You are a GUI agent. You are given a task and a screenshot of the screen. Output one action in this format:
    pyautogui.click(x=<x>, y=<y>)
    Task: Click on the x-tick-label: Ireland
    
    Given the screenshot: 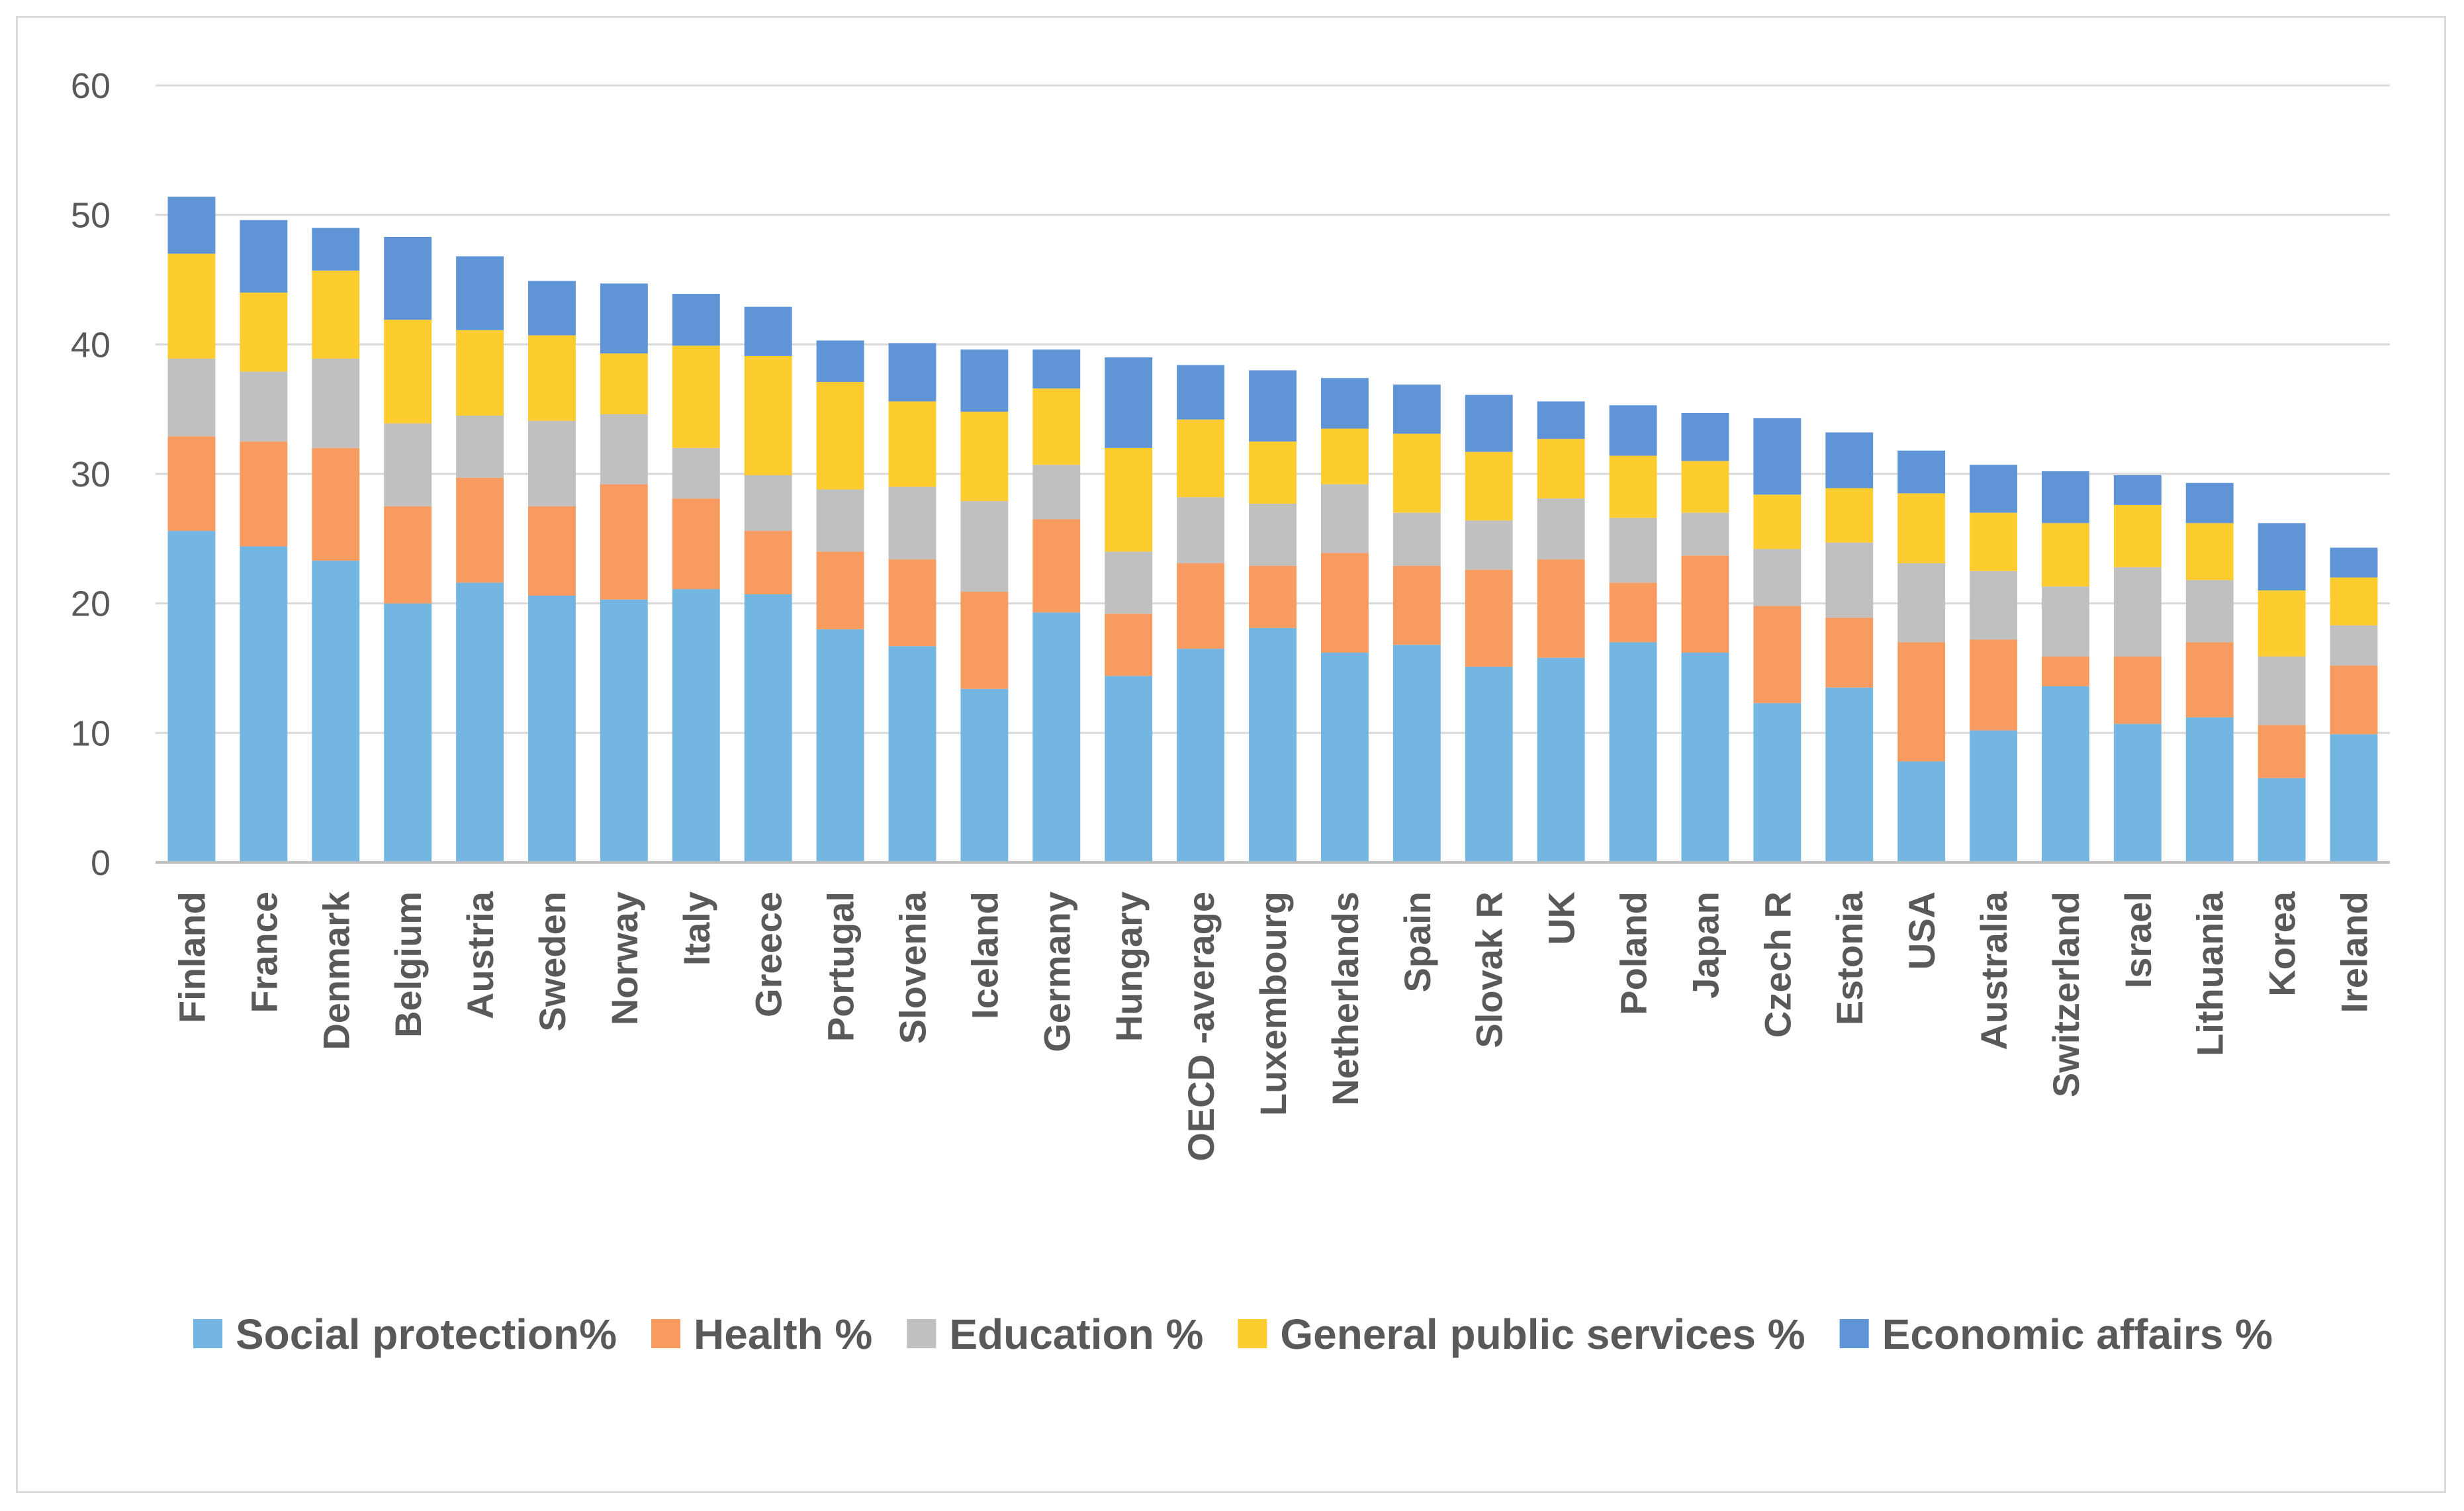 What is the action you would take?
    pyautogui.click(x=2354, y=952)
    